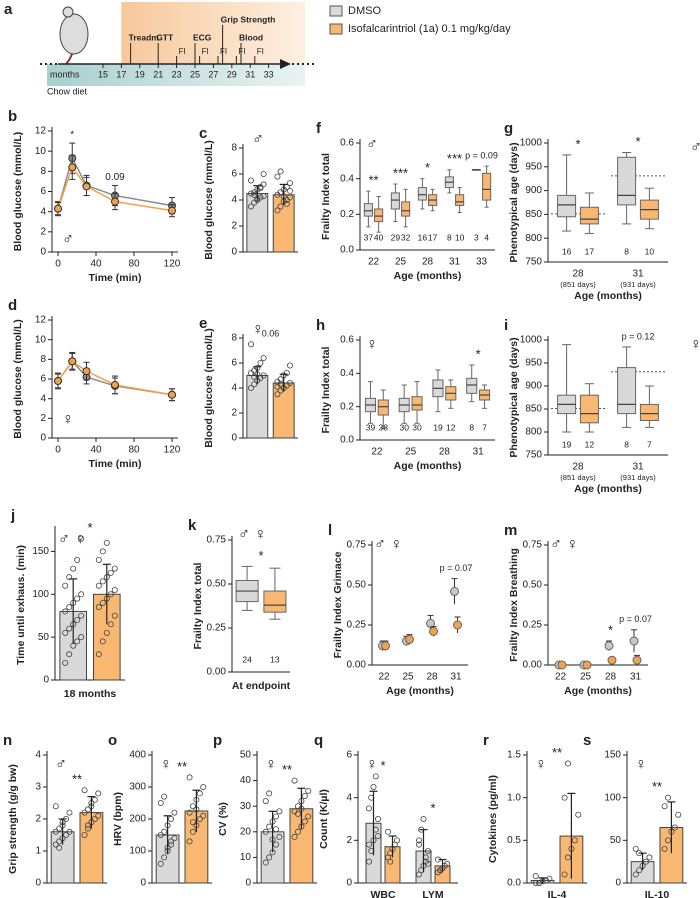 The image size is (700, 898). I want to click on x-tick-sublabel: (931 days), so click(638, 284).